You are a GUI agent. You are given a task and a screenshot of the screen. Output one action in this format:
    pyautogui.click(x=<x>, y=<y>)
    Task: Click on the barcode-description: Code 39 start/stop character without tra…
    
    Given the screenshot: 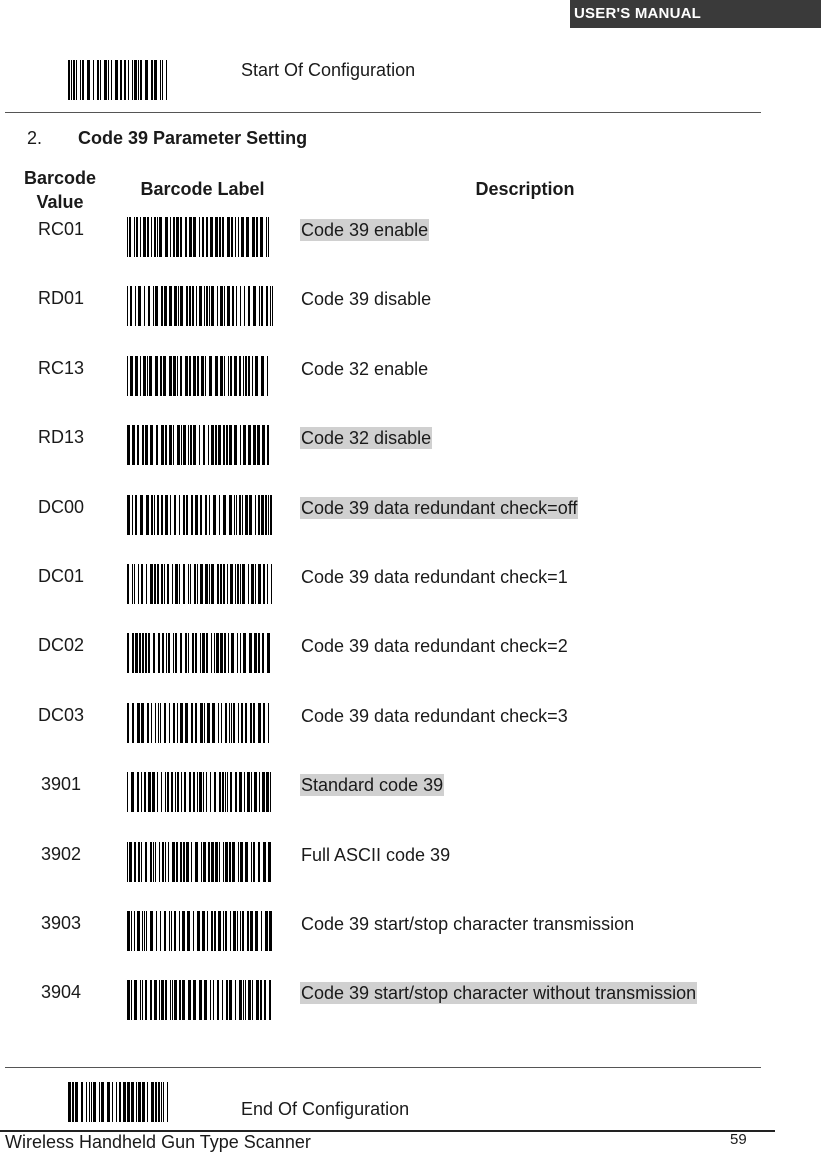 What is the action you would take?
    pyautogui.click(x=499, y=993)
    